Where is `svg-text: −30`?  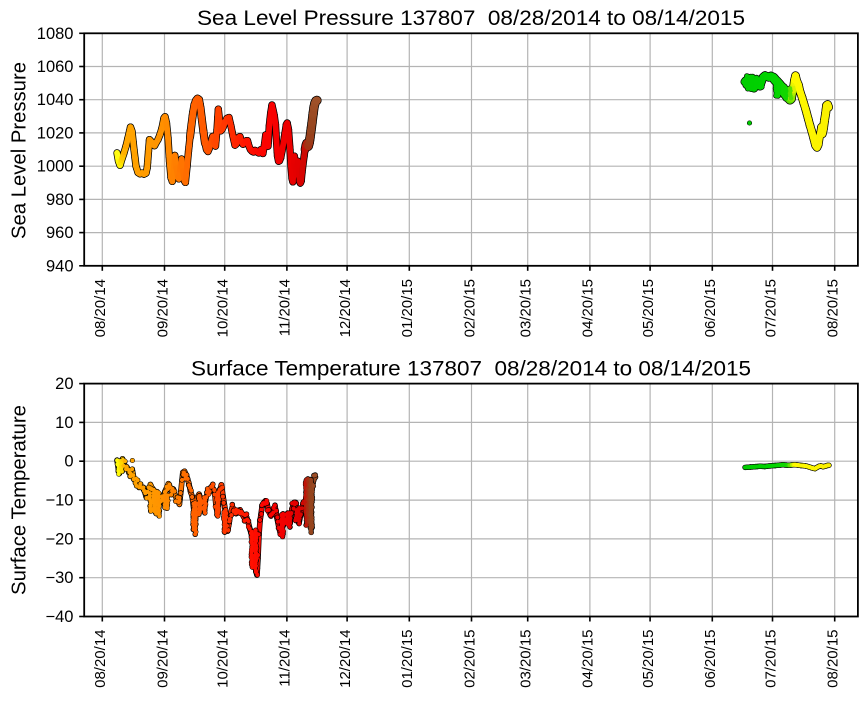 svg-text: −30 is located at coordinates (60, 578).